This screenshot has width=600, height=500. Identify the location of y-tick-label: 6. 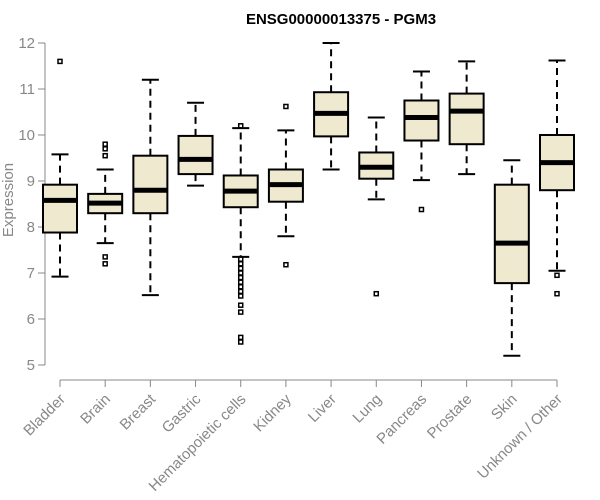
(31, 319).